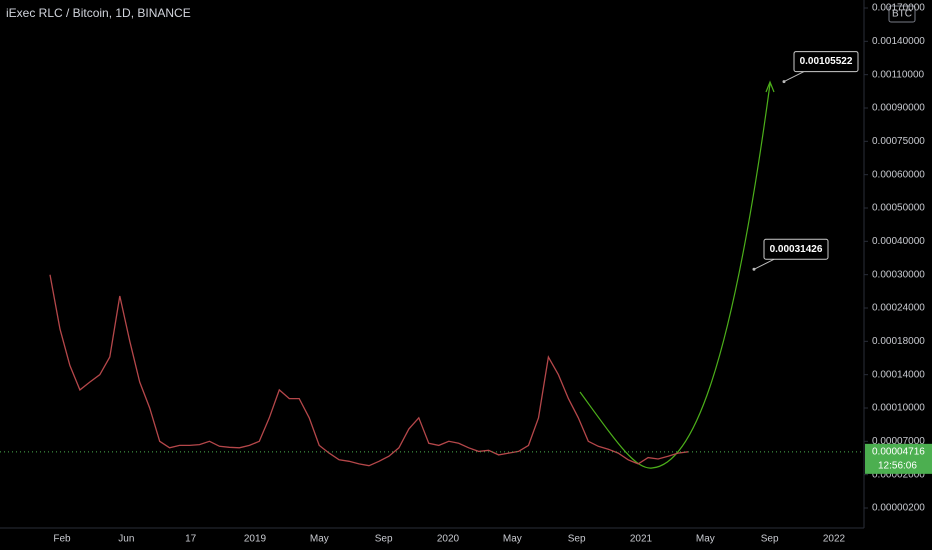 The width and height of the screenshot is (932, 550). Describe the element at coordinates (62, 539) in the screenshot. I see `x-tick-label: Feb` at that location.